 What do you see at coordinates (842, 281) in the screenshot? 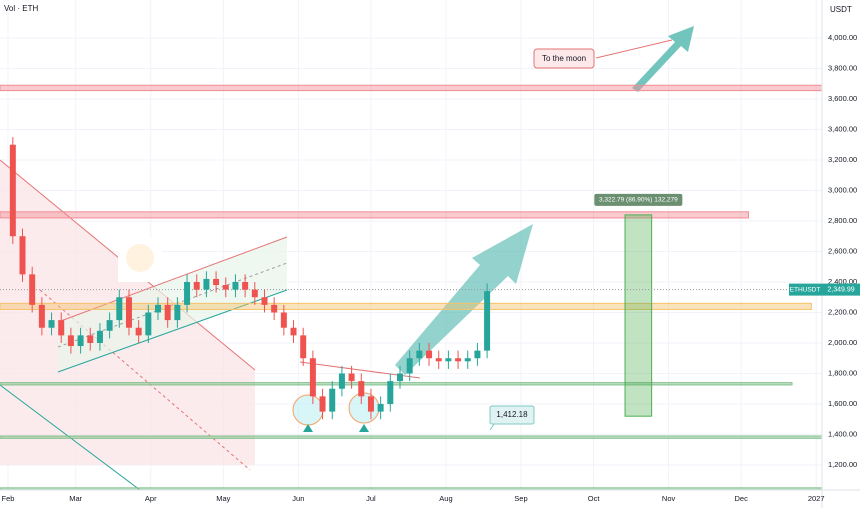
I see `y-tick-label: 2,400.00` at bounding box center [842, 281].